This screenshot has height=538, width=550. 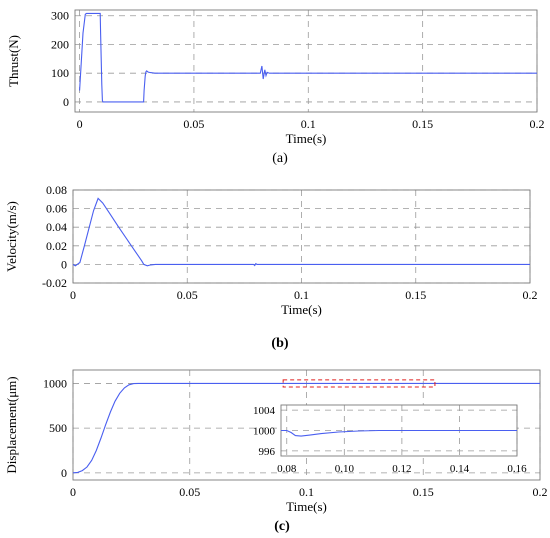 I want to click on y-axis-label: Thrust(N), so click(x=13, y=61).